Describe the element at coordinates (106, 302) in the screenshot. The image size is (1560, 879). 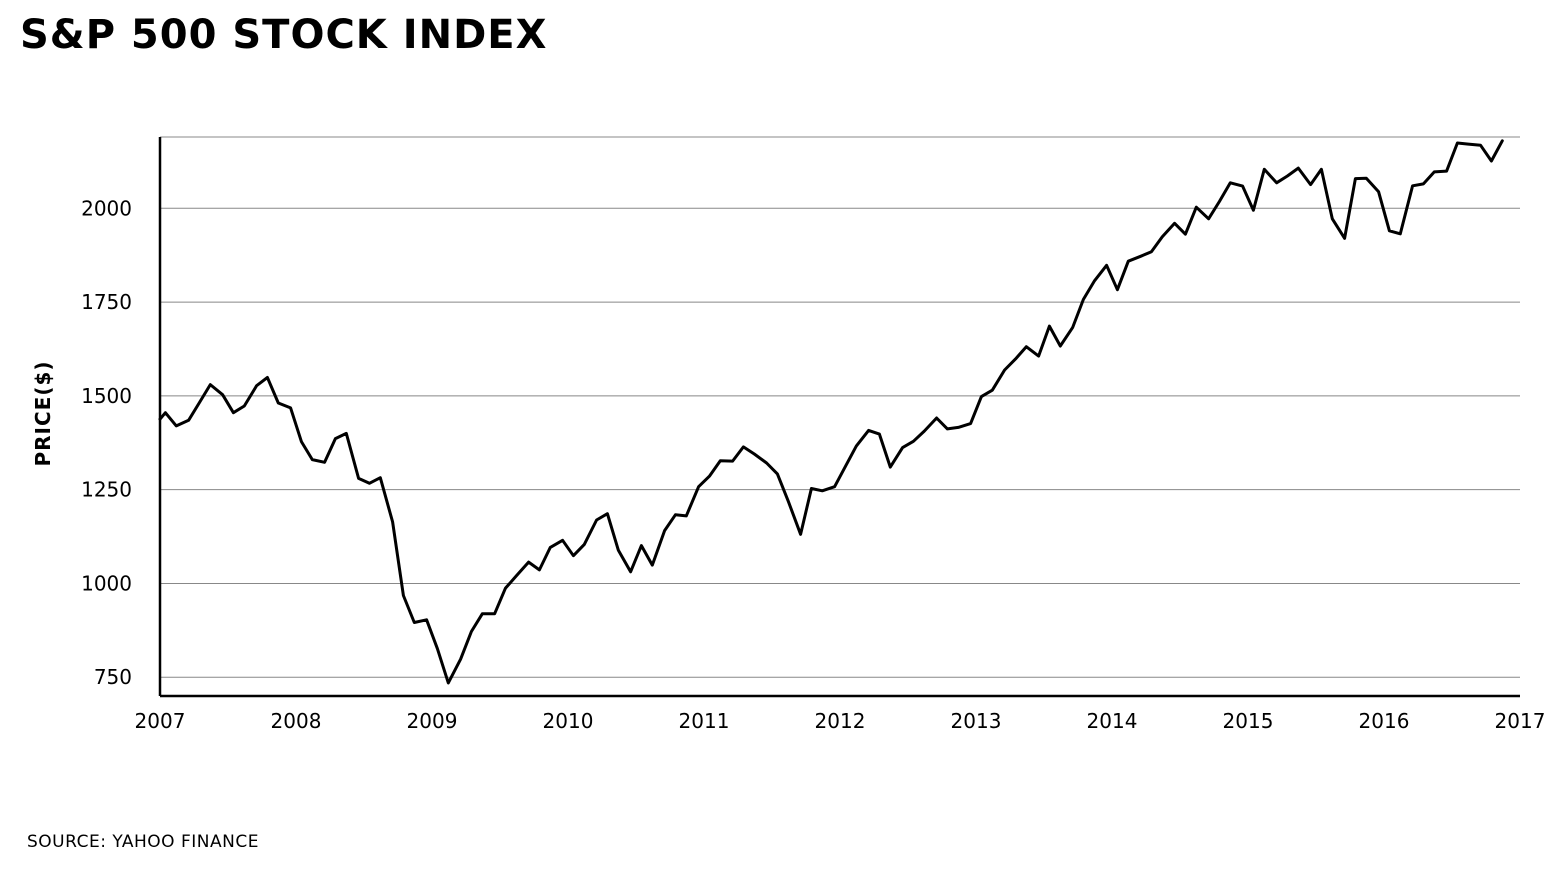
I see `y-tick-label: 1750` at that location.